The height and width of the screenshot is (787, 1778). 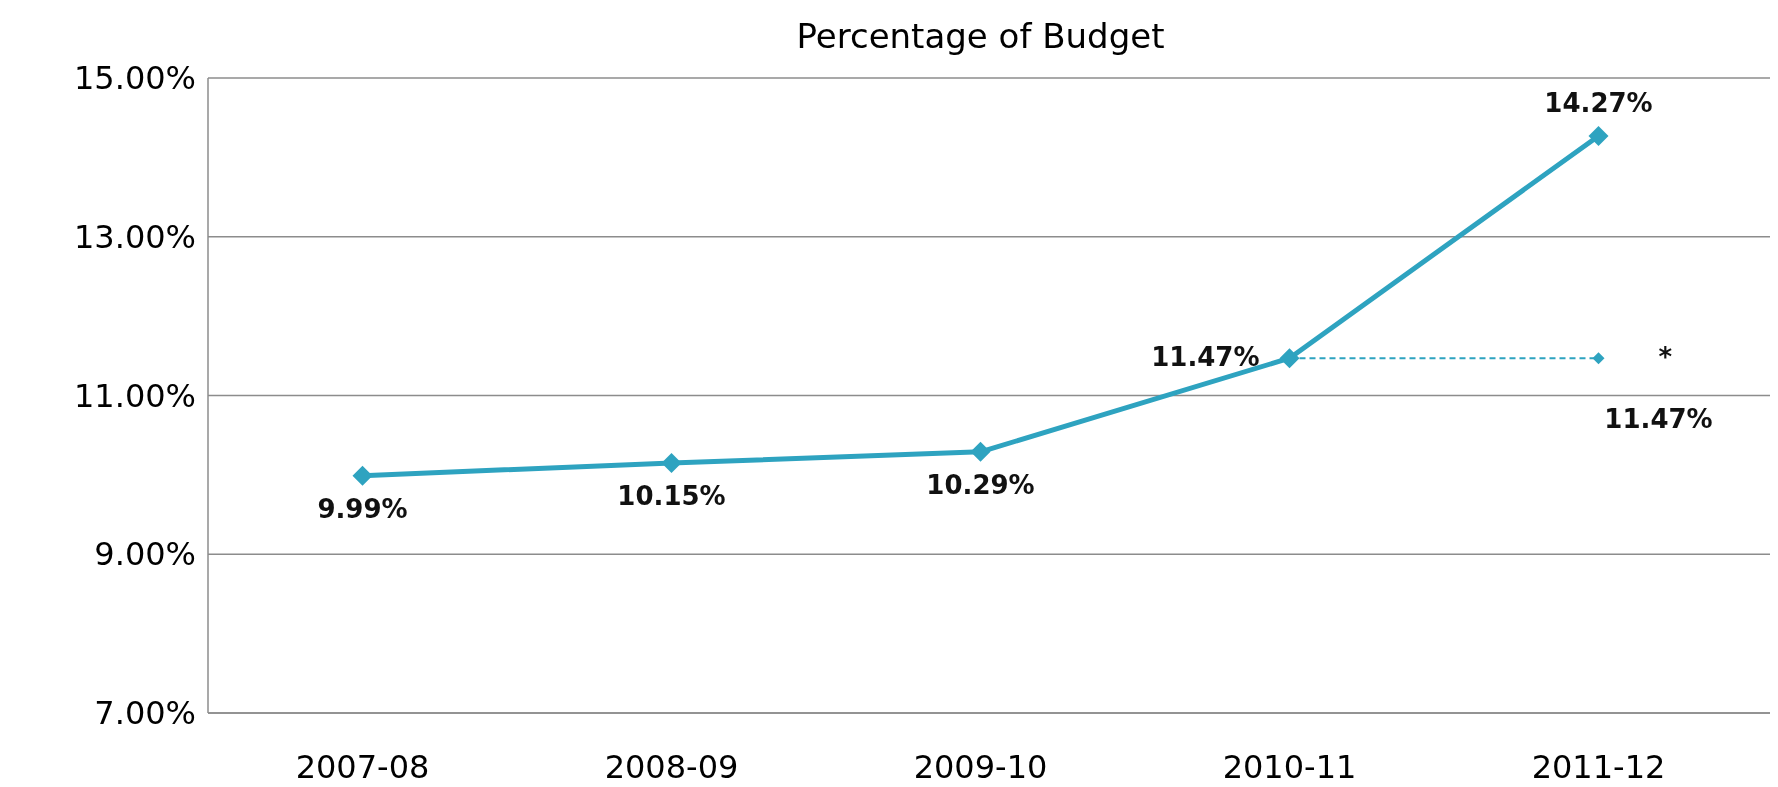 What do you see at coordinates (671, 495) in the screenshot?
I see `data-label: 10.15%` at bounding box center [671, 495].